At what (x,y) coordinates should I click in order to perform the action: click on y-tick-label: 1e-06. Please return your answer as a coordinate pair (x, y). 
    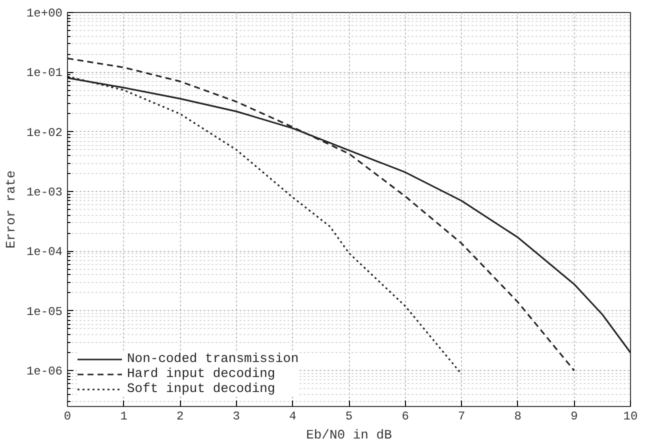
    Looking at the image, I should click on (44, 371).